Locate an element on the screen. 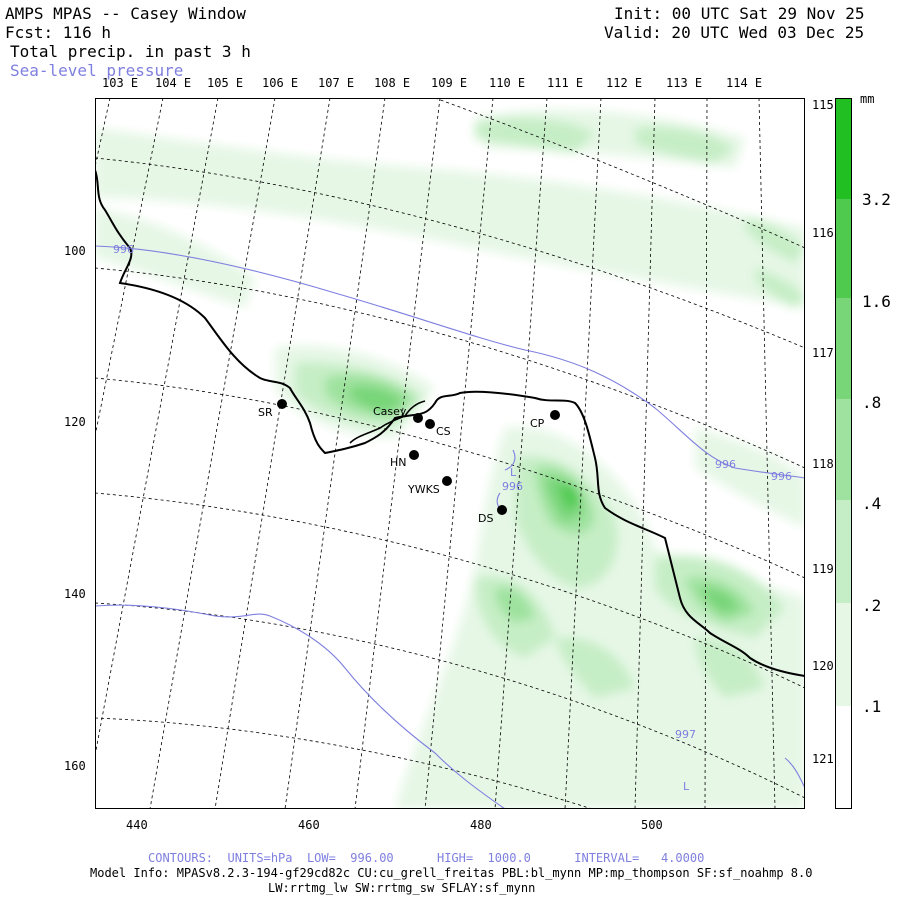 This screenshot has width=900, height=900. valid-time: Valid: 20 UTC Wed 03 Dec 25 is located at coordinates (734, 32).